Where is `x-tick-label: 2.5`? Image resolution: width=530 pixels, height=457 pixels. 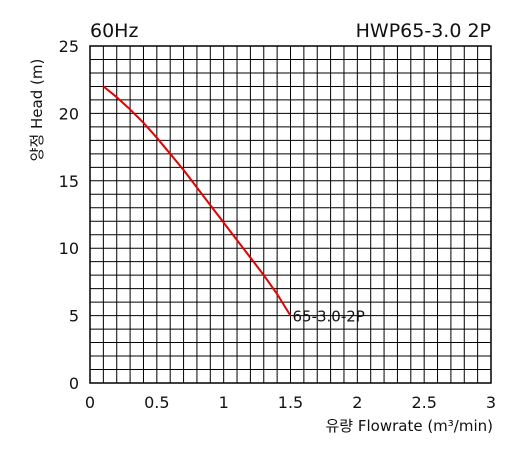 x-tick-label: 2.5 is located at coordinates (423, 402).